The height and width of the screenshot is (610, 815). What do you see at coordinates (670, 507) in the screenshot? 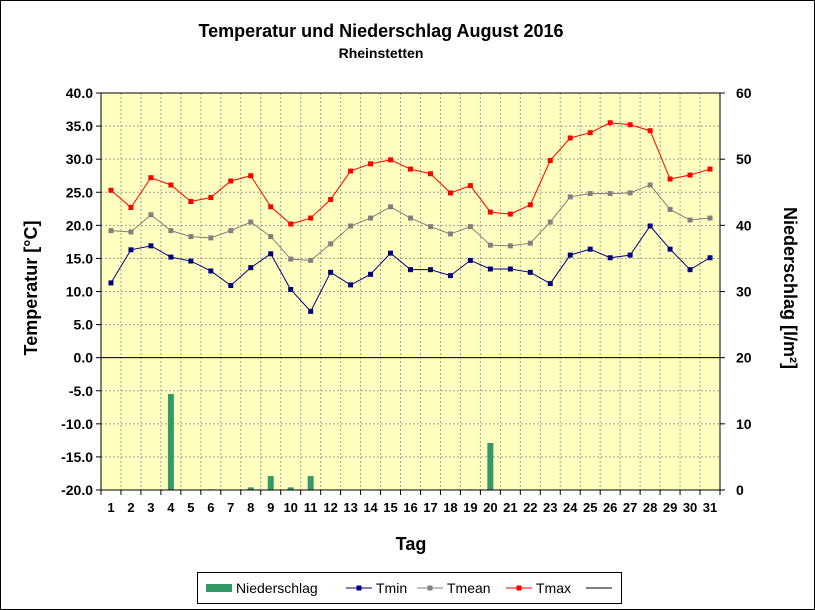
I see `x-tick-label: 29` at bounding box center [670, 507].